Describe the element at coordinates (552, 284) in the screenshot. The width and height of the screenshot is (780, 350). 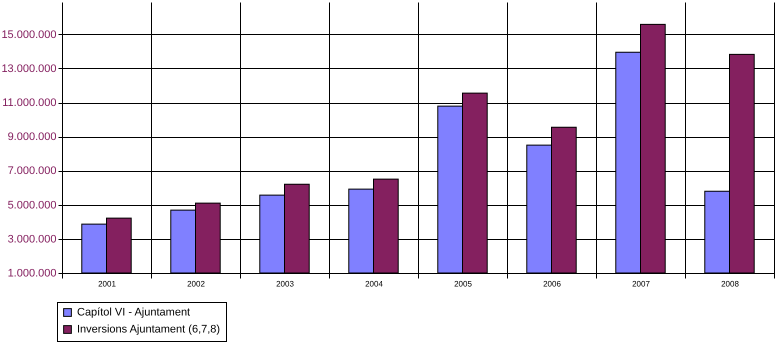
I see `x-tick-label: 2006` at that location.